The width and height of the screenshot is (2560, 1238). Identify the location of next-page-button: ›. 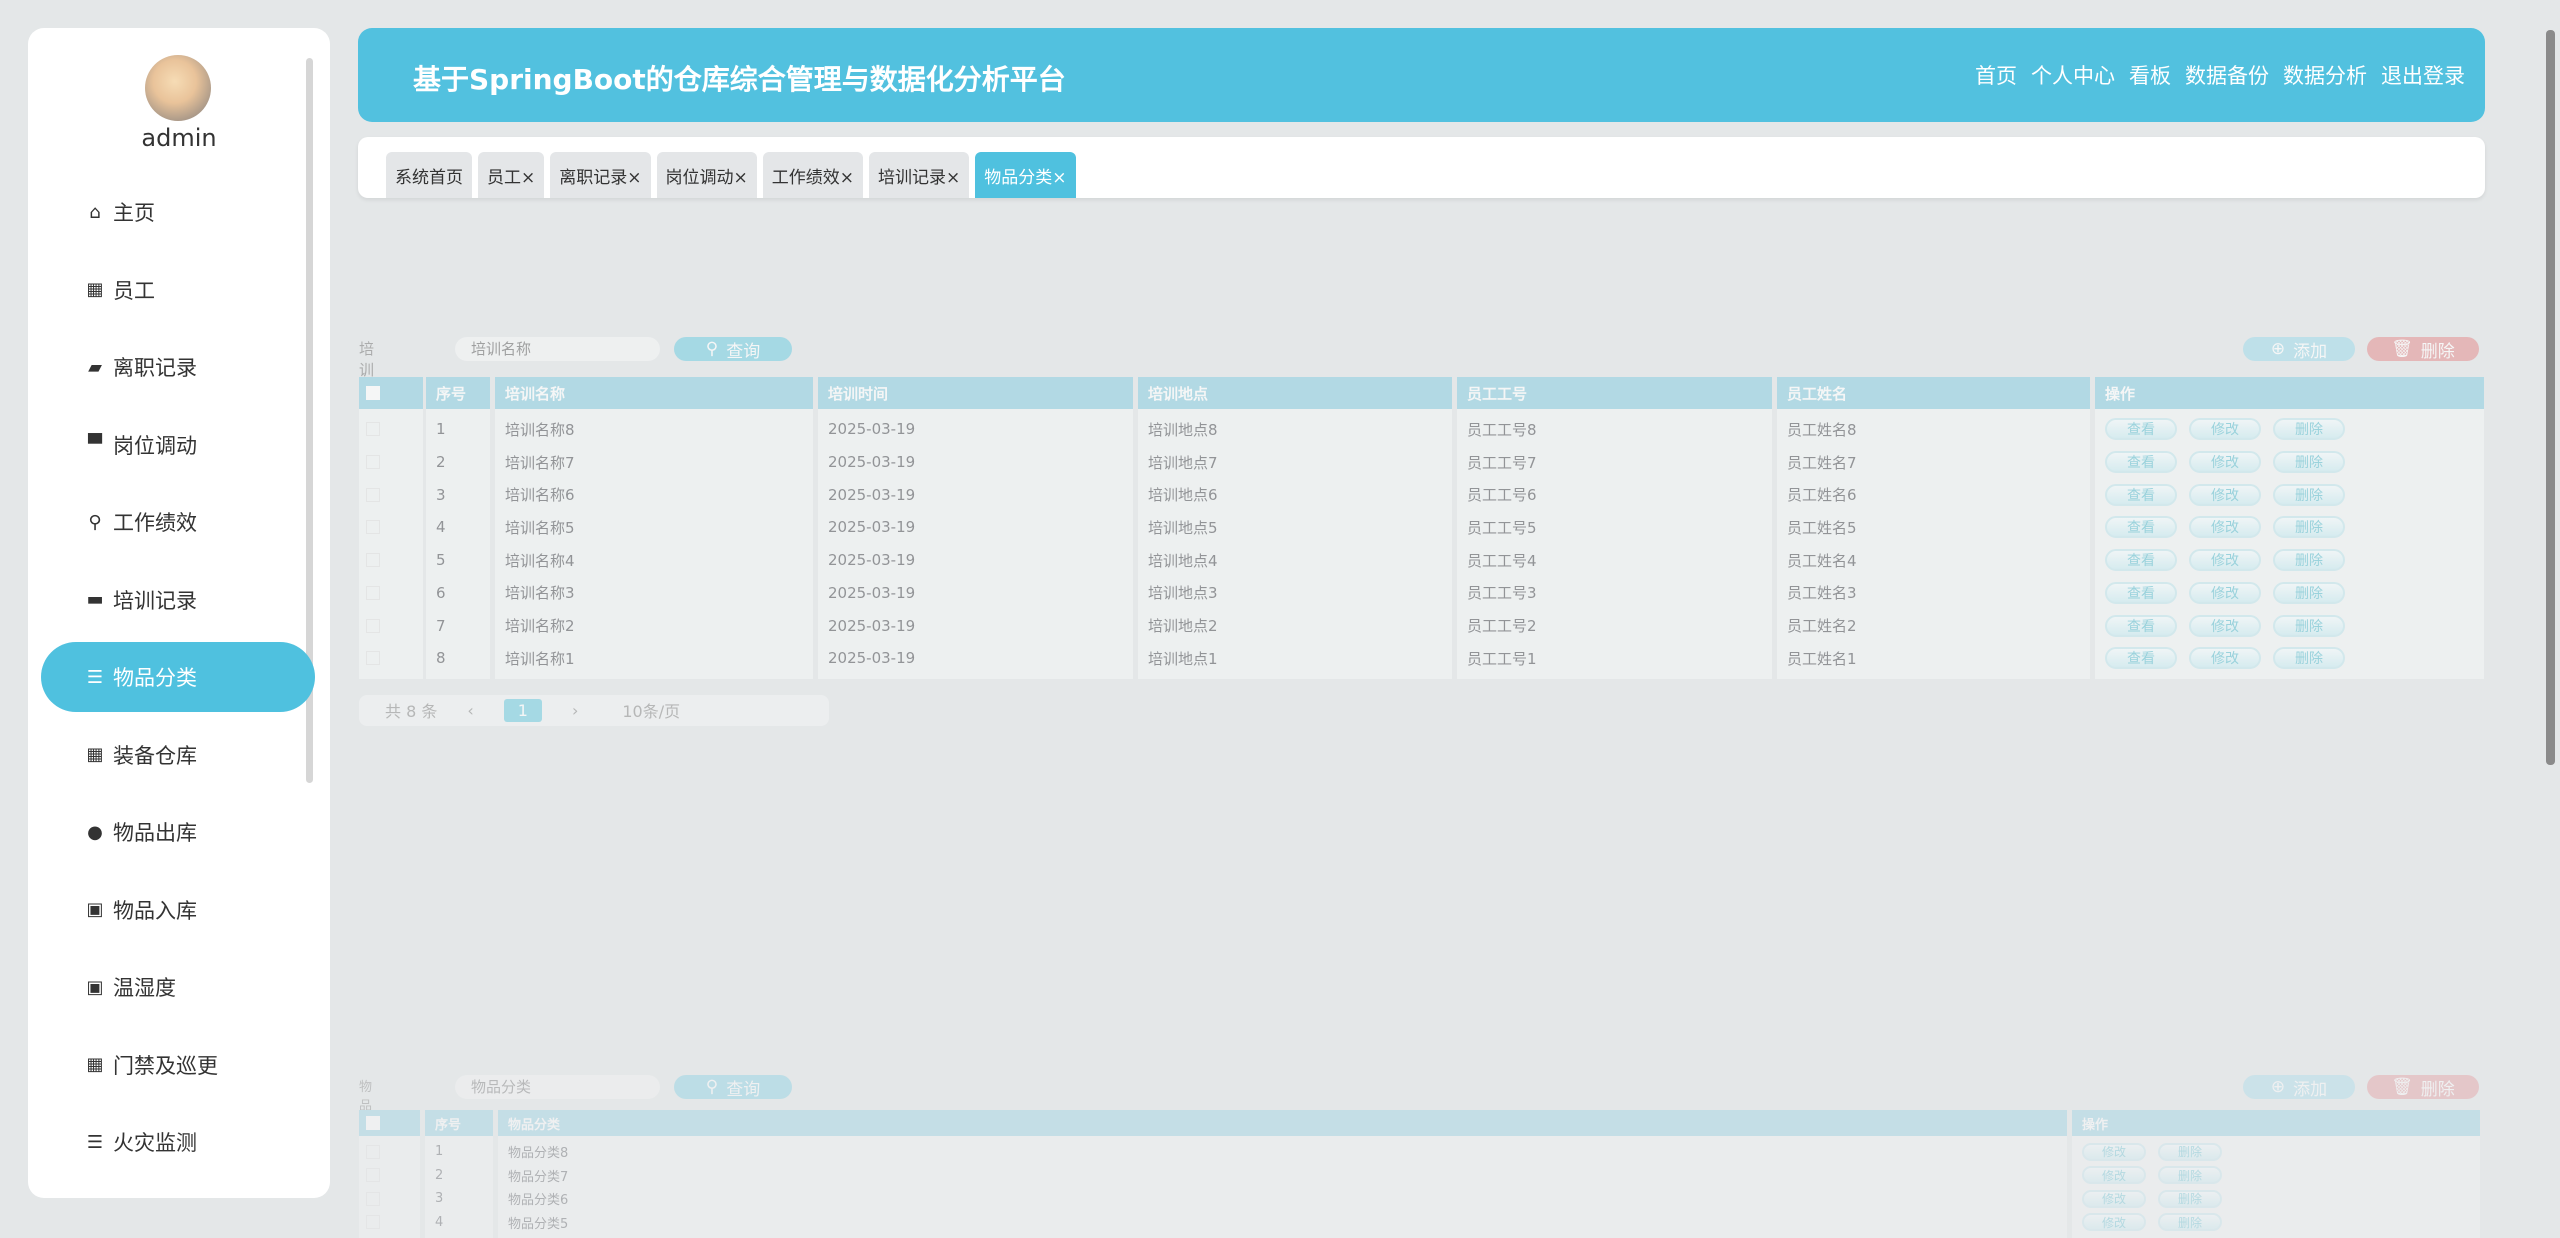
(575, 710).